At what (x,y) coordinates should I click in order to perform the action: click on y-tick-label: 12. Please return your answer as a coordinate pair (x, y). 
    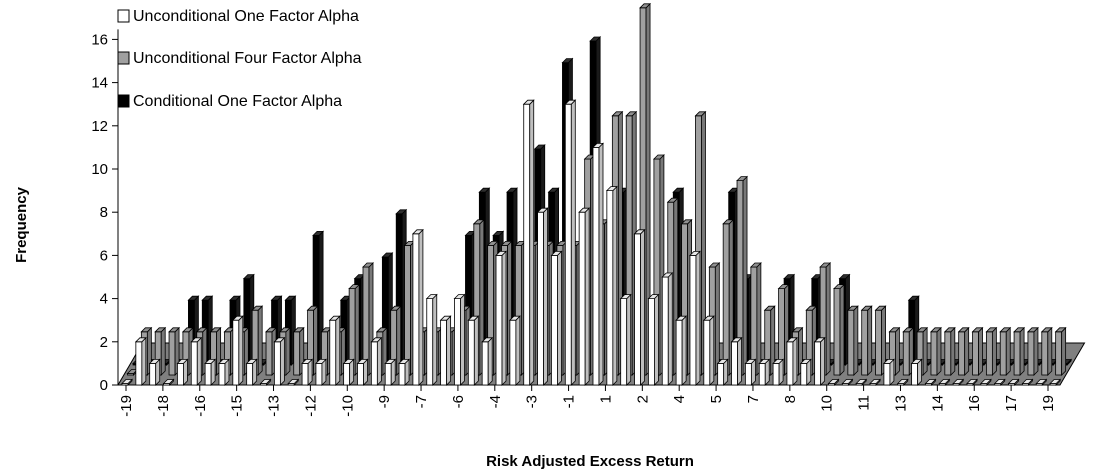
    Looking at the image, I should click on (99, 126).